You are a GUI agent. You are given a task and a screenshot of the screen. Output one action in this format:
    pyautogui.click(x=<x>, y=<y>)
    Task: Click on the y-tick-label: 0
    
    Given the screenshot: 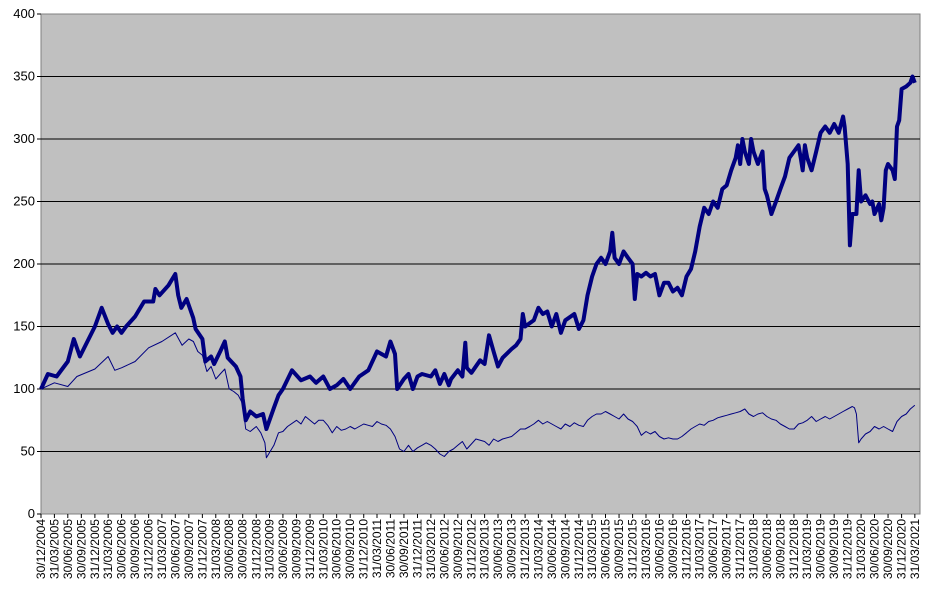 What is the action you would take?
    pyautogui.click(x=31, y=513)
    